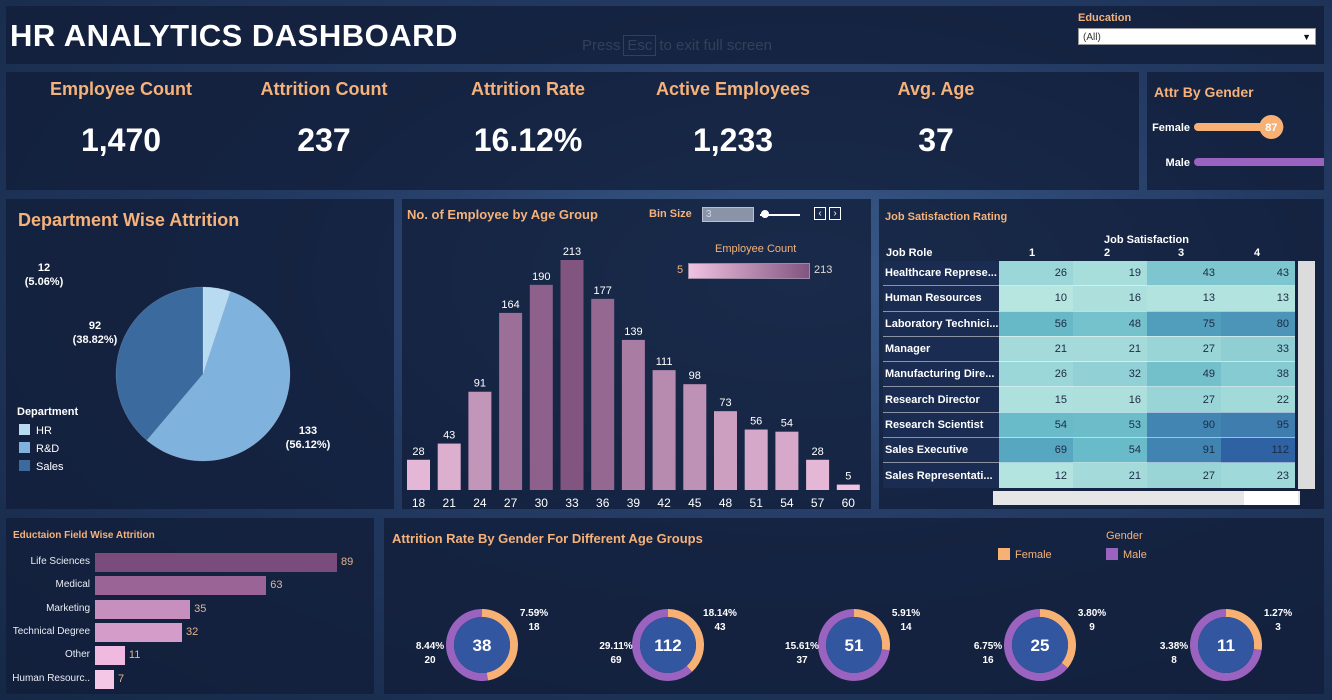  I want to click on legend-item-sales: Sales, so click(41, 469).